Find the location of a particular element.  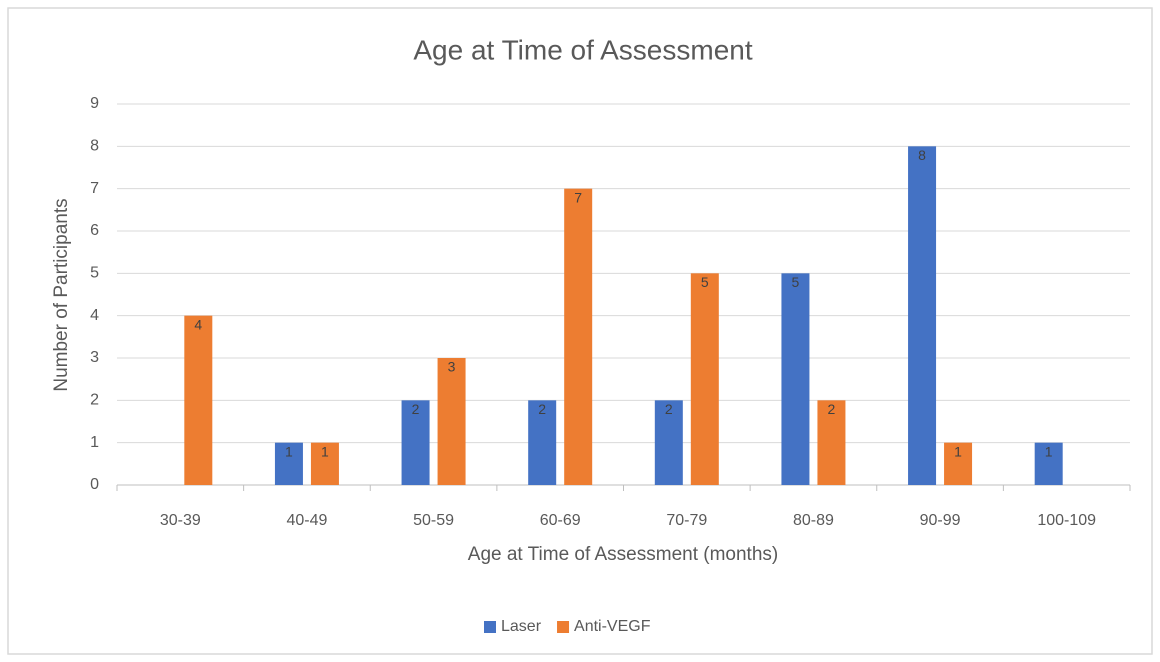

y-axis-title: Number of Participants is located at coordinates (61, 294).